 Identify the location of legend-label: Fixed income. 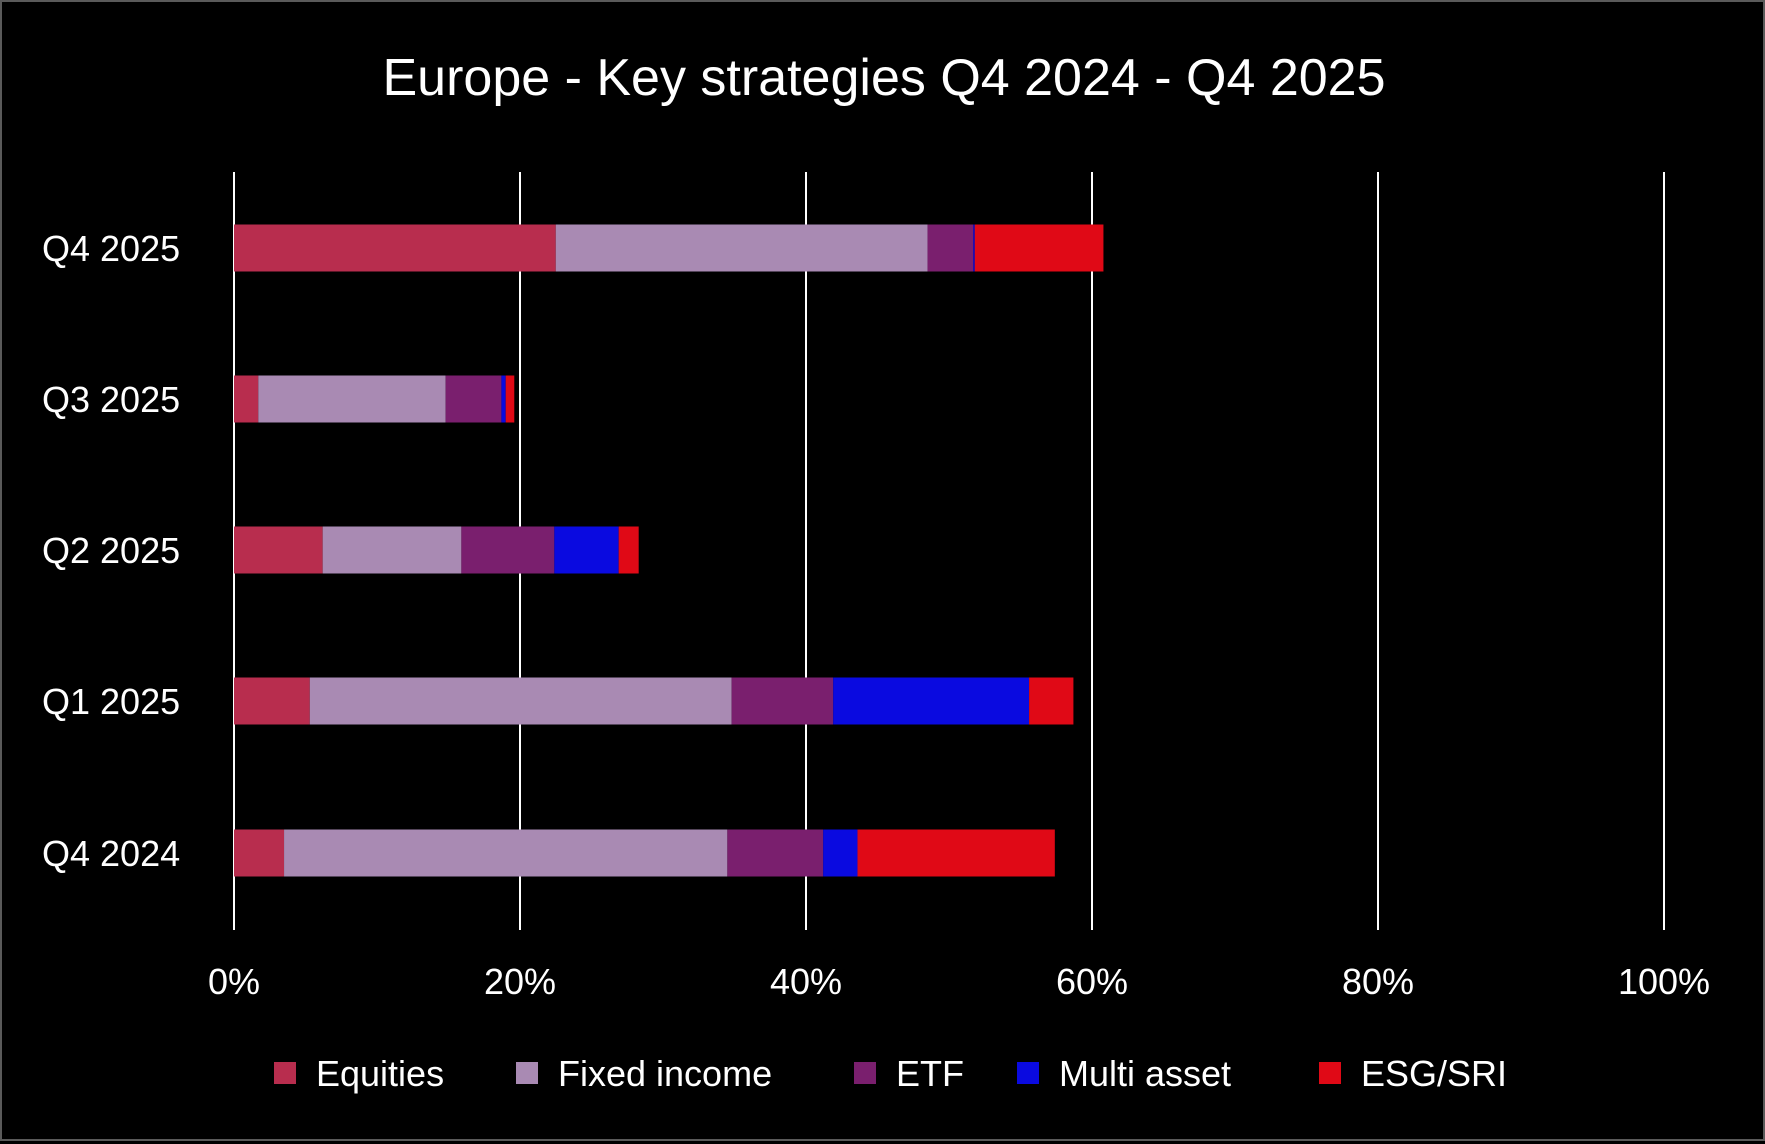
(665, 1073).